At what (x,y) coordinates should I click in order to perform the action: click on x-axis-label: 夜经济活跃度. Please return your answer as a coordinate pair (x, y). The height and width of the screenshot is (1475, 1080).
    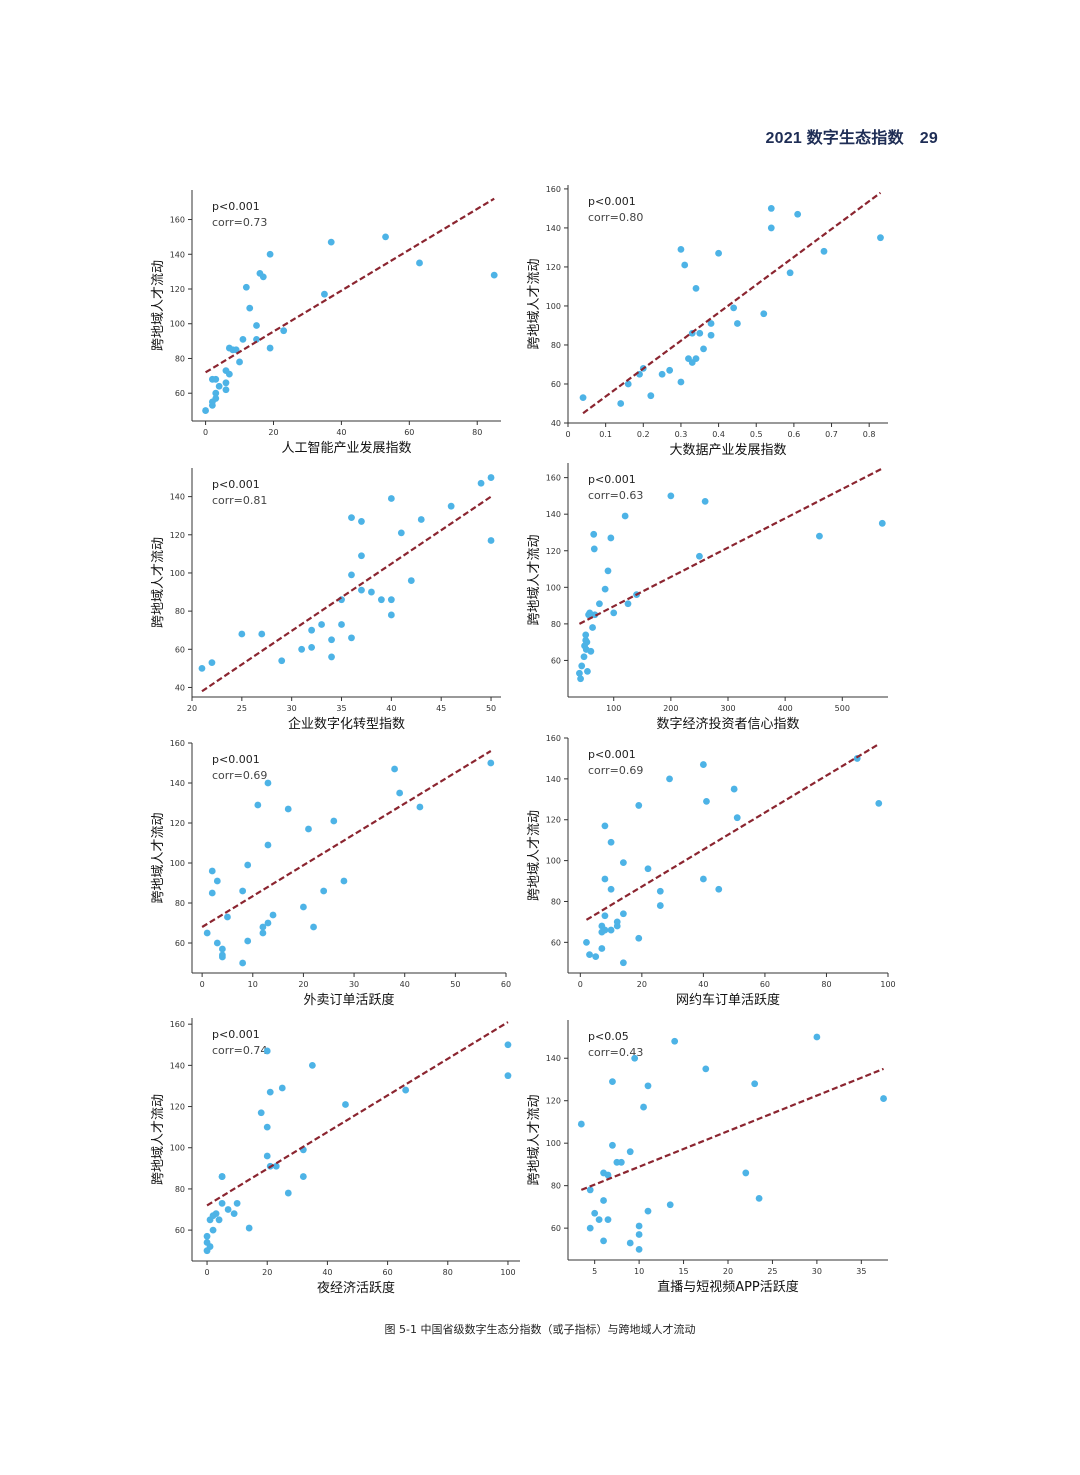
    Looking at the image, I should click on (356, 1288).